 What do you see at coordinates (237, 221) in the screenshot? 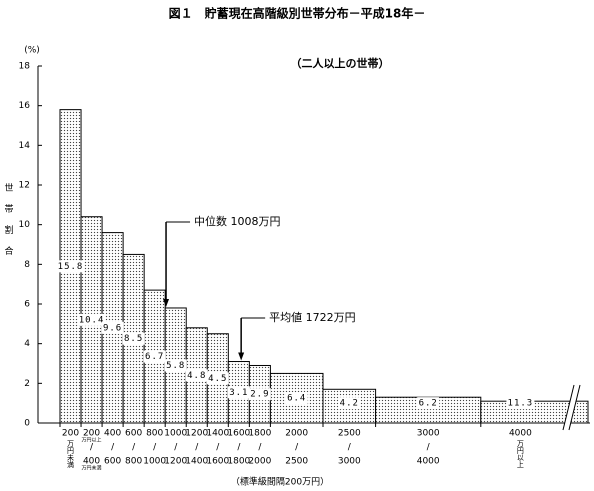
I see `annotation-text: 中位数 1008万円` at bounding box center [237, 221].